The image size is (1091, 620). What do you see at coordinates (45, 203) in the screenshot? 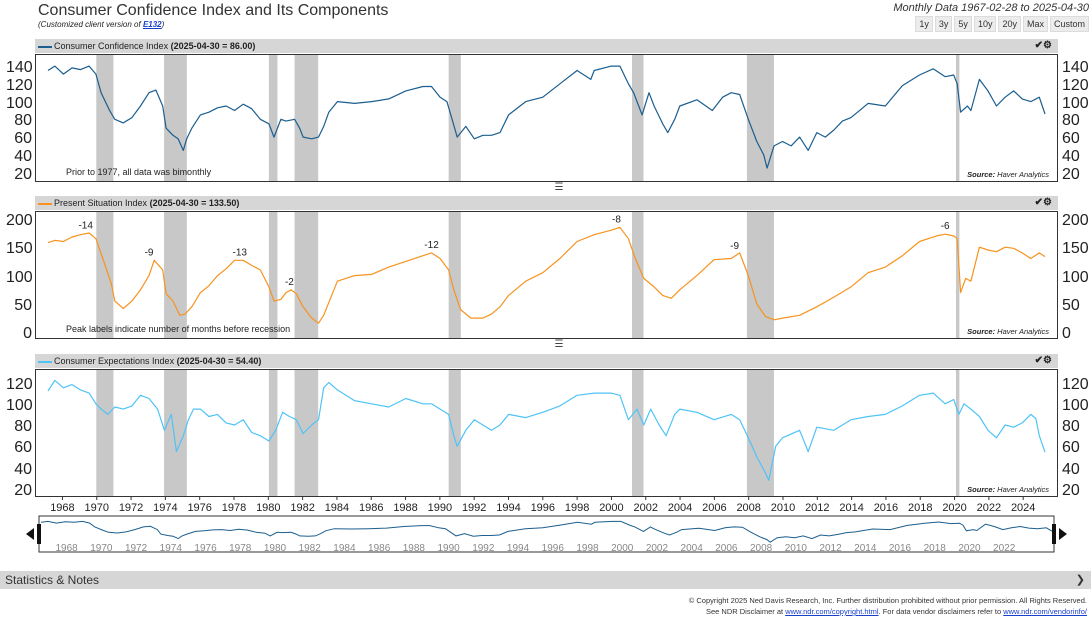
I see `legend-swatch-present-situation` at bounding box center [45, 203].